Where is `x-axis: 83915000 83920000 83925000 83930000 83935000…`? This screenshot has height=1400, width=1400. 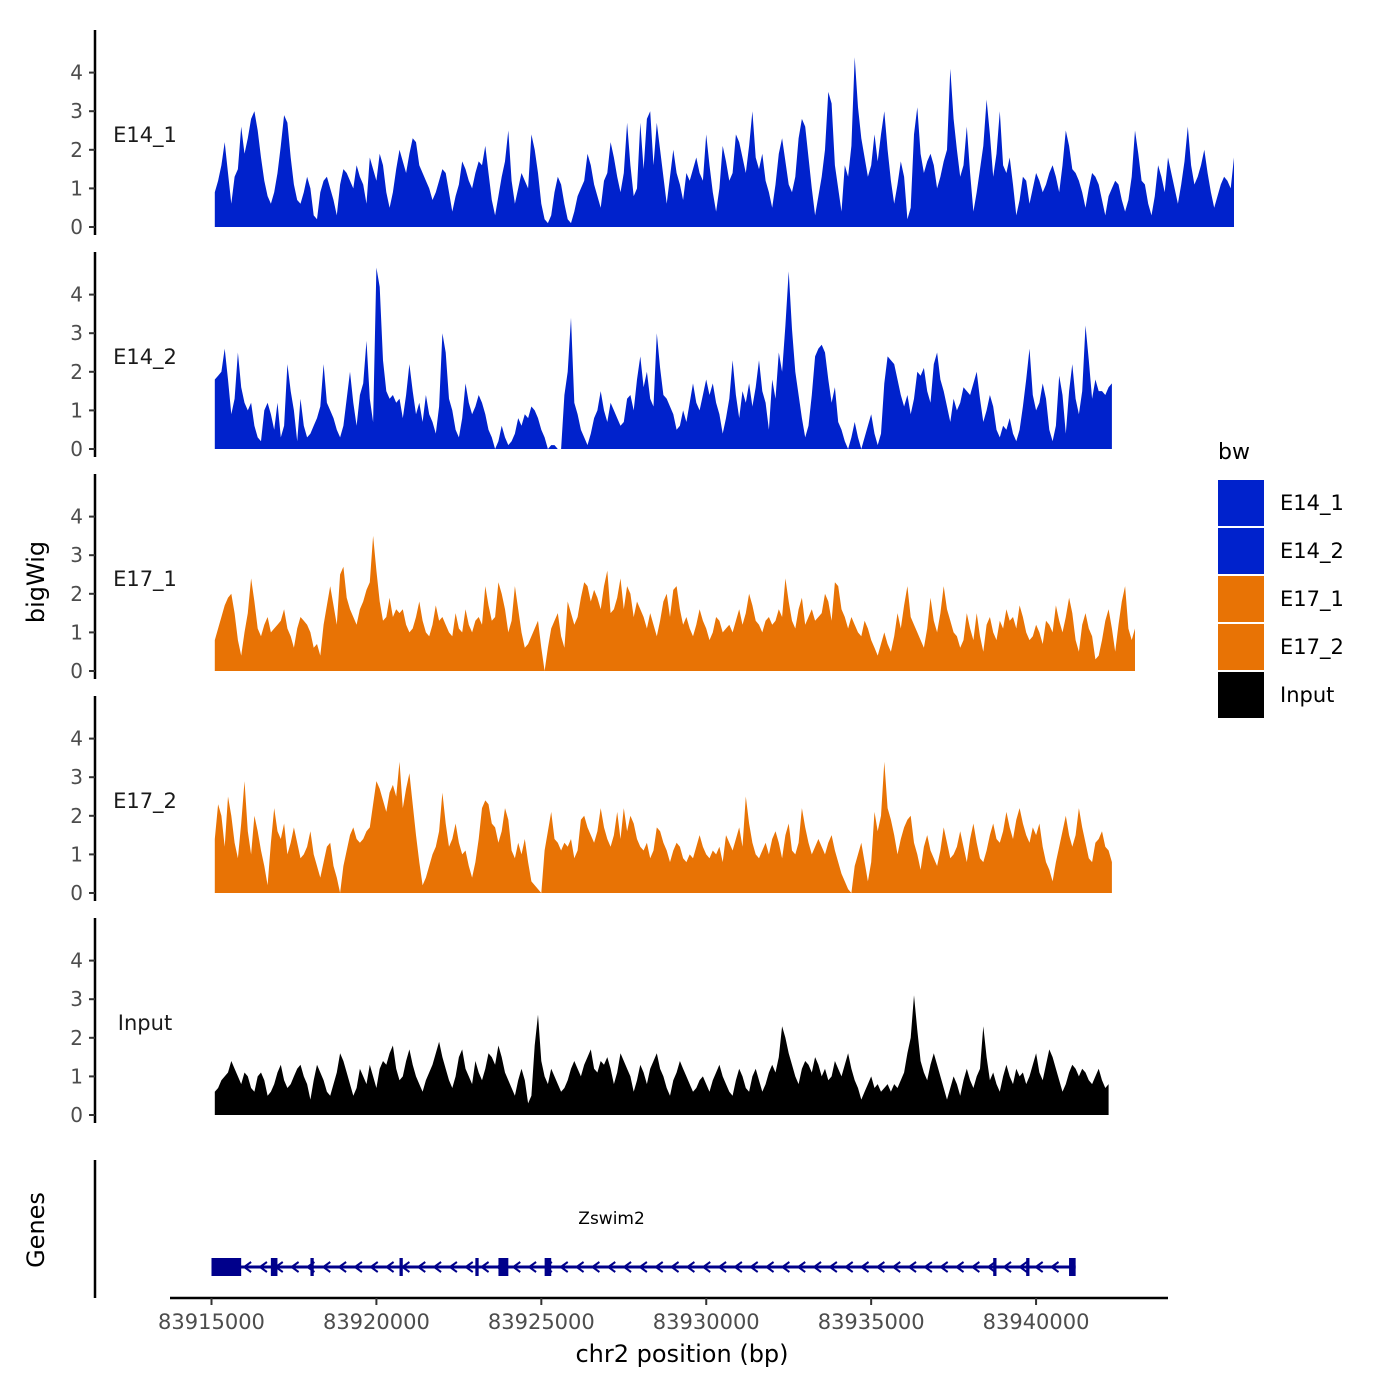
x-axis: 83915000 83920000 83925000 83930000 83935000… is located at coordinates (663, 1315).